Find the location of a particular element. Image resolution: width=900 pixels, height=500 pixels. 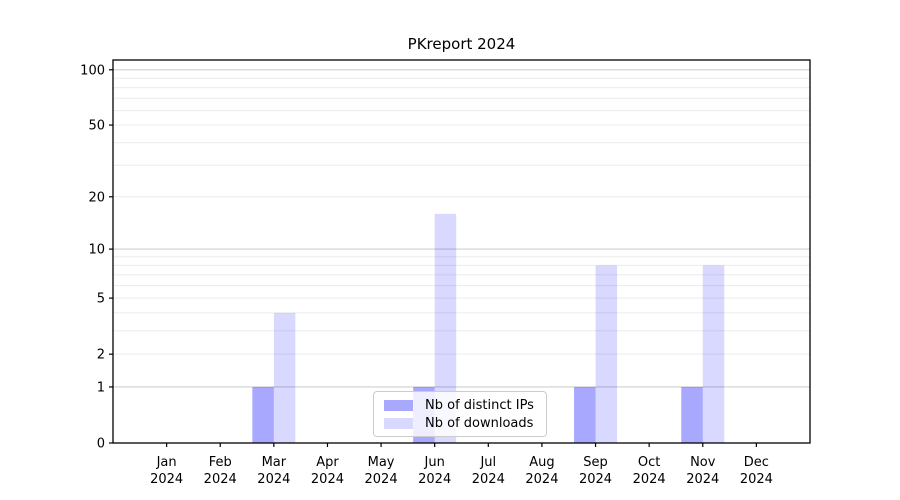

x-tick-label-month: Apr is located at coordinates (327, 462).